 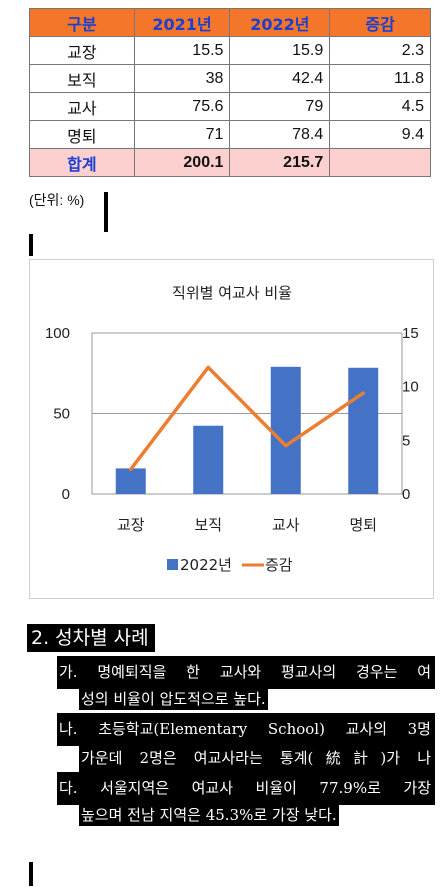 I want to click on list-item-line: 나. 초등학교(Elementary School) 교사의 3명, so click(x=246, y=729).